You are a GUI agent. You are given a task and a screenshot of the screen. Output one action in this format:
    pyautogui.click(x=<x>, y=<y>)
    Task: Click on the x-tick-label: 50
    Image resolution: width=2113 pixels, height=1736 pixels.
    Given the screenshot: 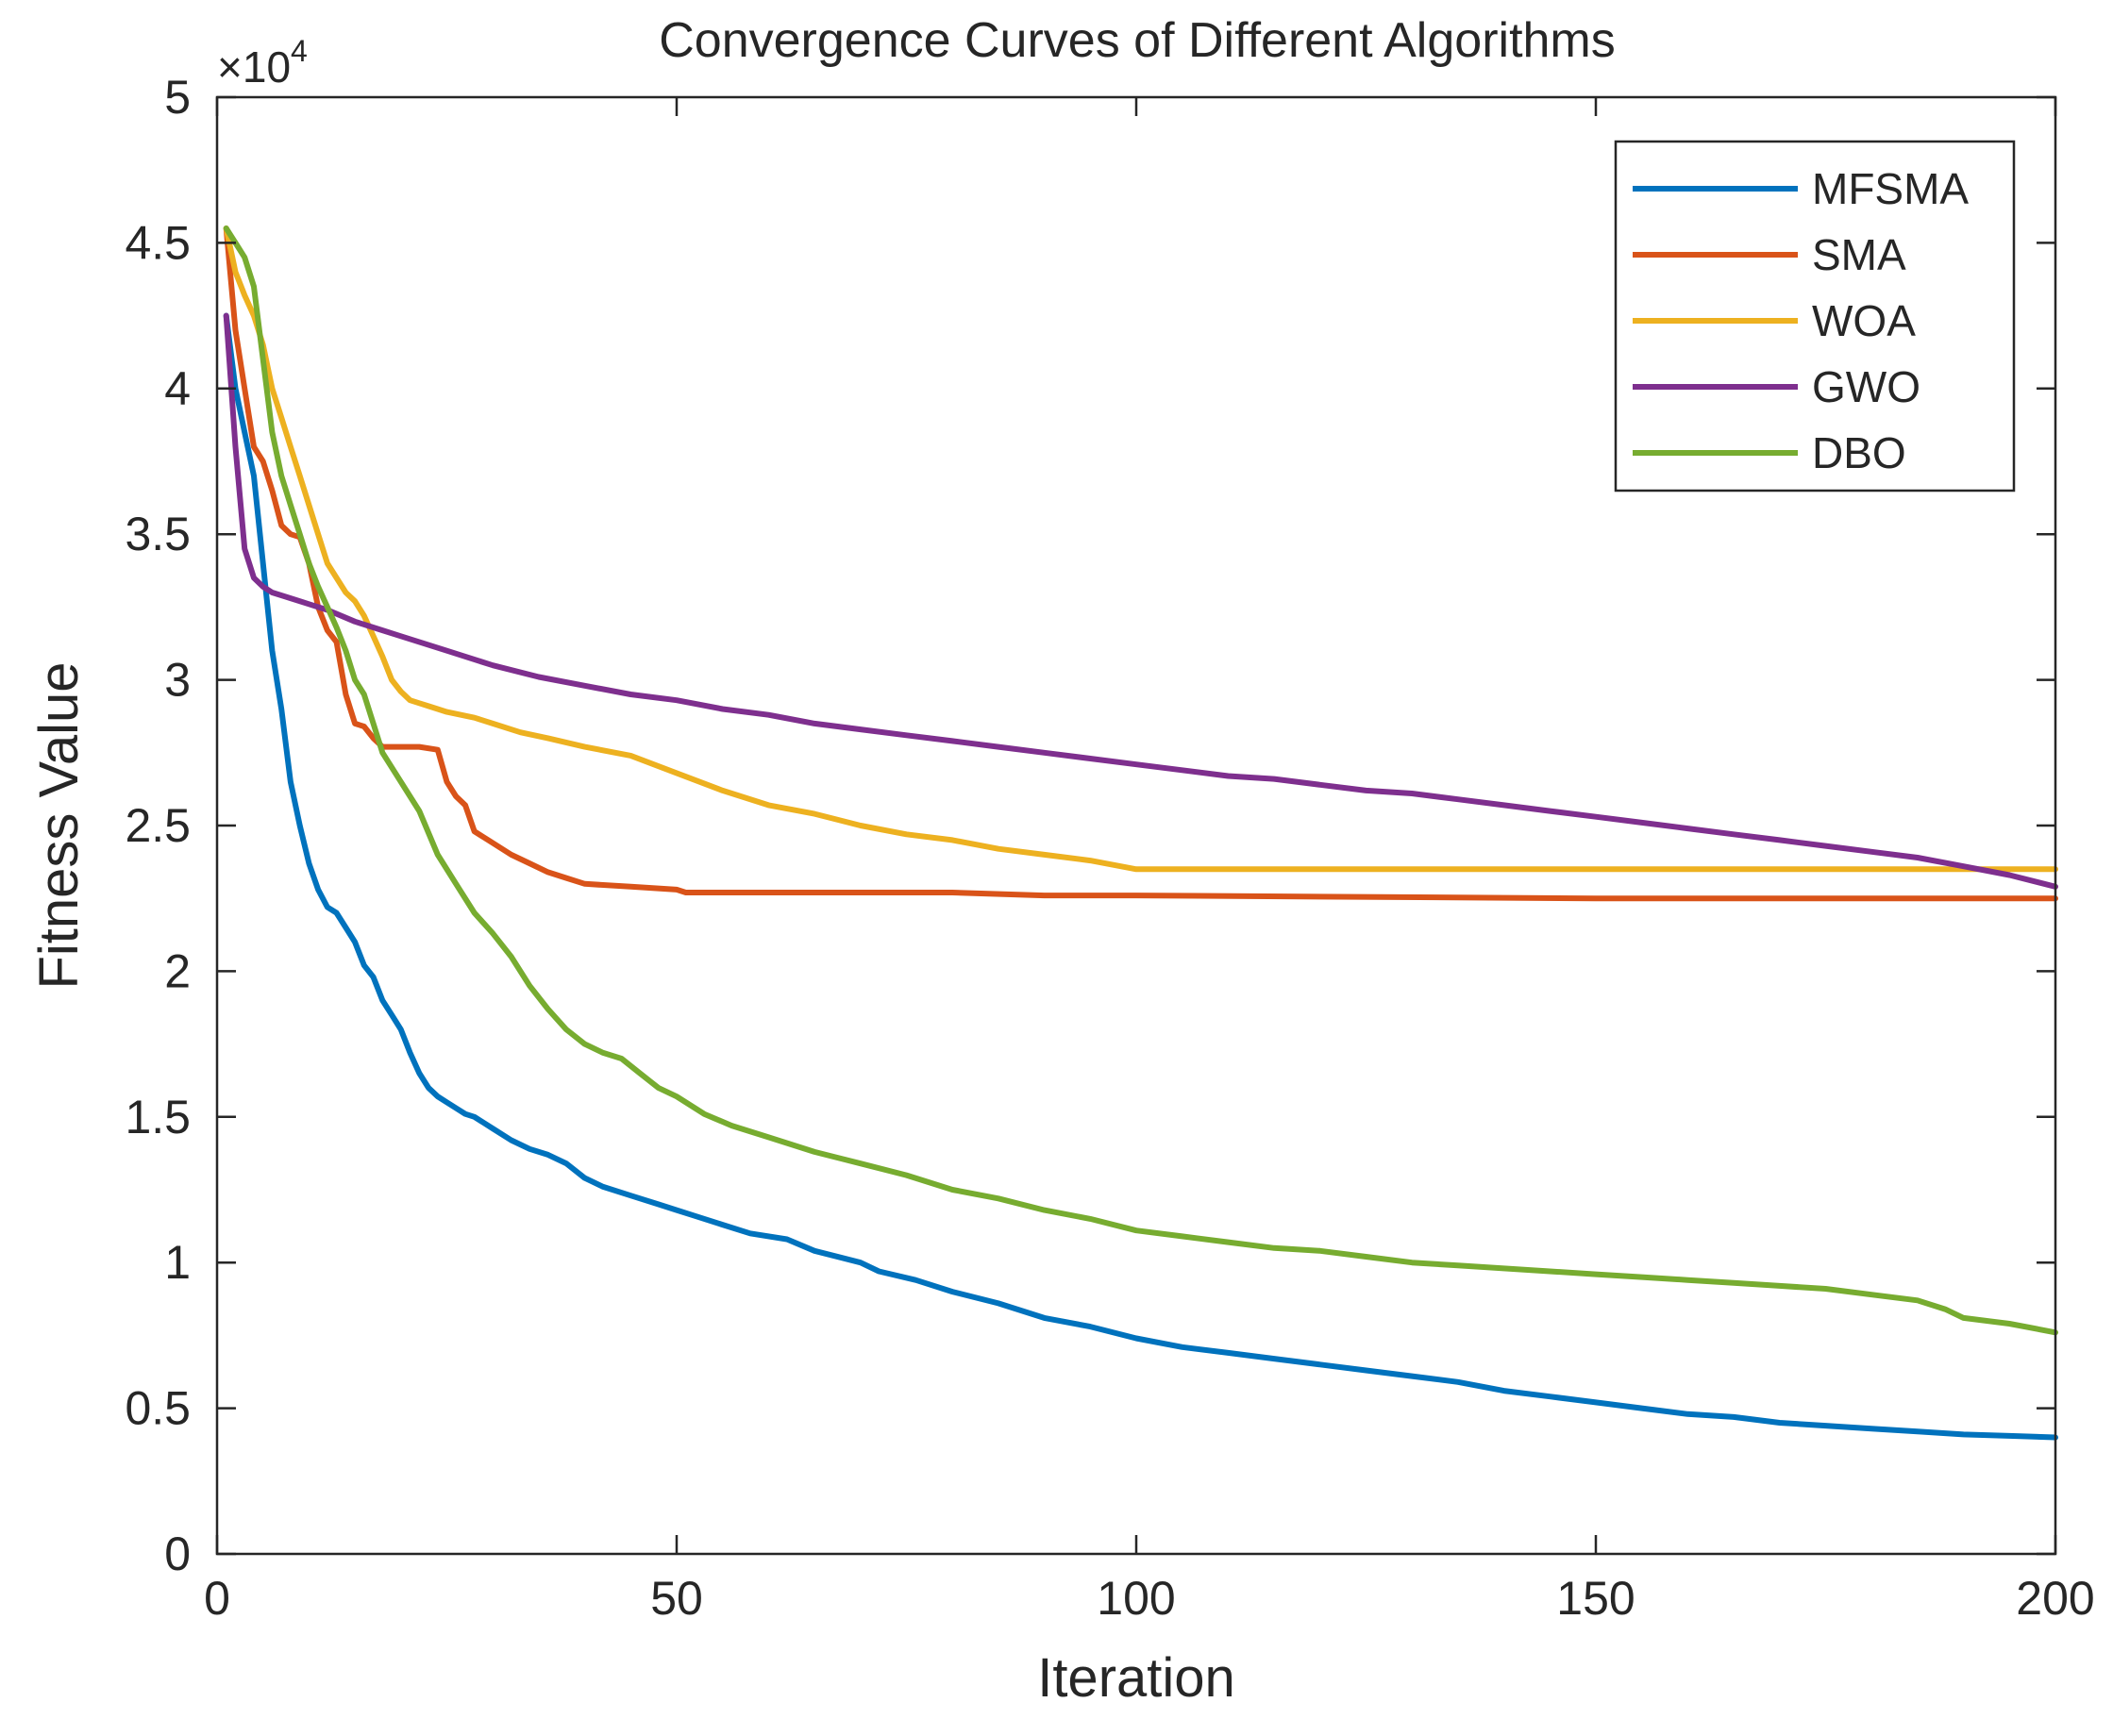 What is the action you would take?
    pyautogui.click(x=676, y=1598)
    